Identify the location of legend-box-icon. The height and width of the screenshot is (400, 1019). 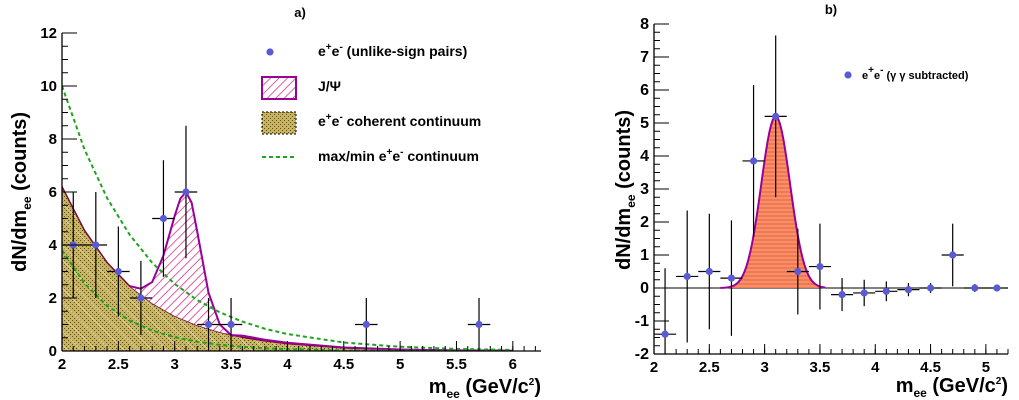
(279, 123).